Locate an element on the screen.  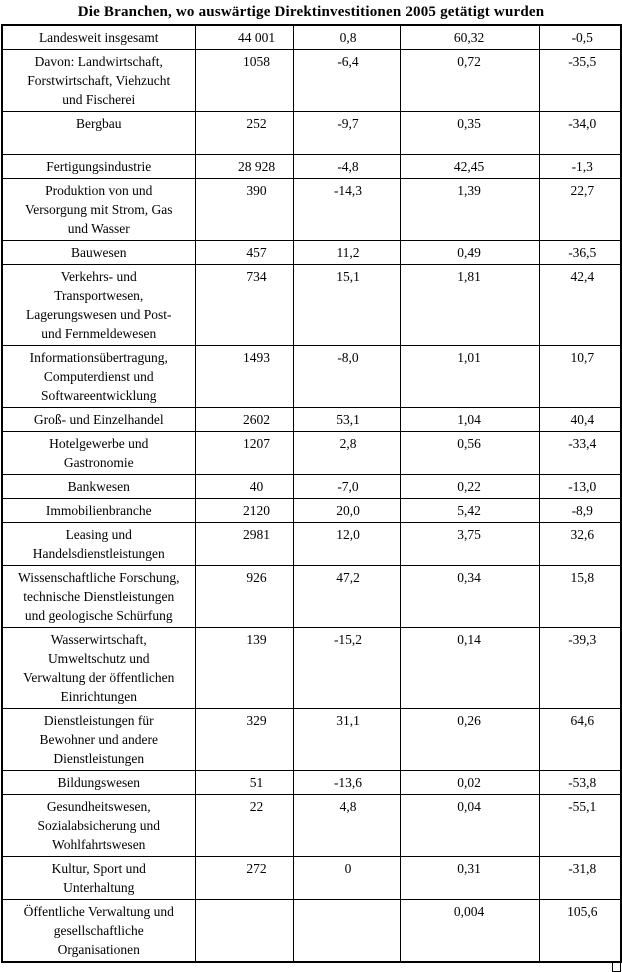
value-cell: 0,004 is located at coordinates (469, 931).